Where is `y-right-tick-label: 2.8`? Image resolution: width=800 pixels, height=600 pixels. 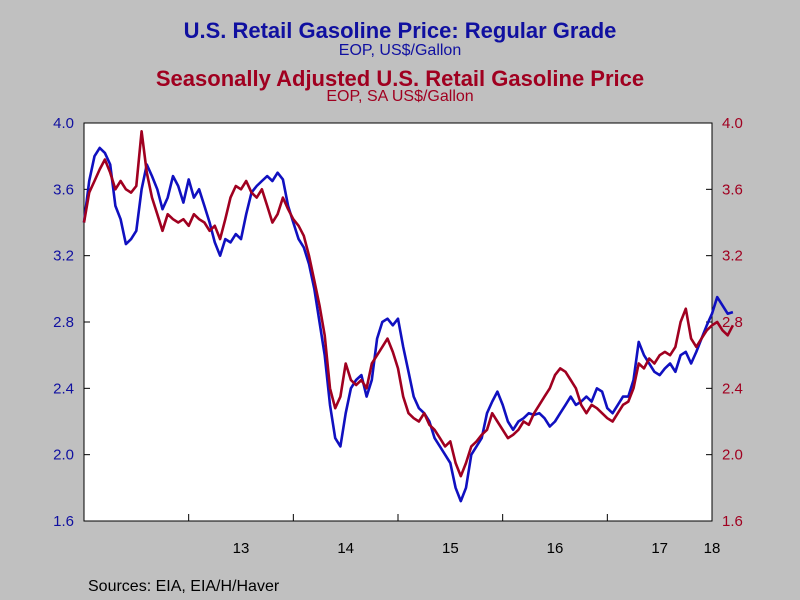
y-right-tick-label: 2.8 is located at coordinates (732, 322).